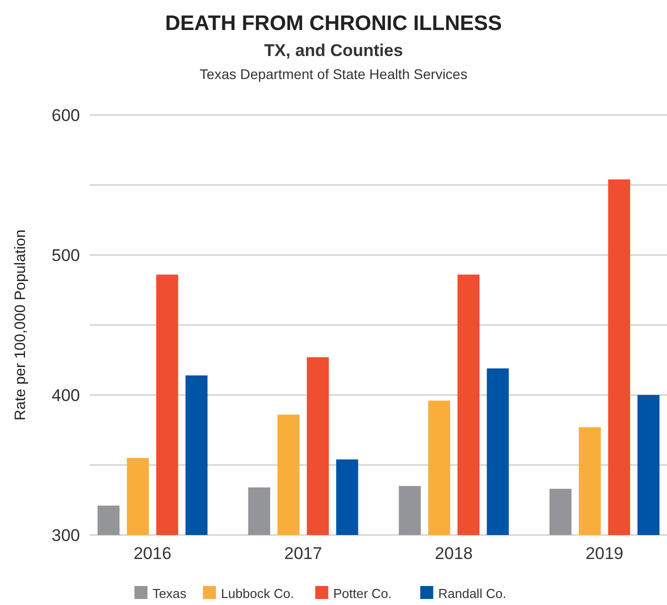  Describe the element at coordinates (362, 593) in the screenshot. I see `legend-label: Potter Co.` at that location.